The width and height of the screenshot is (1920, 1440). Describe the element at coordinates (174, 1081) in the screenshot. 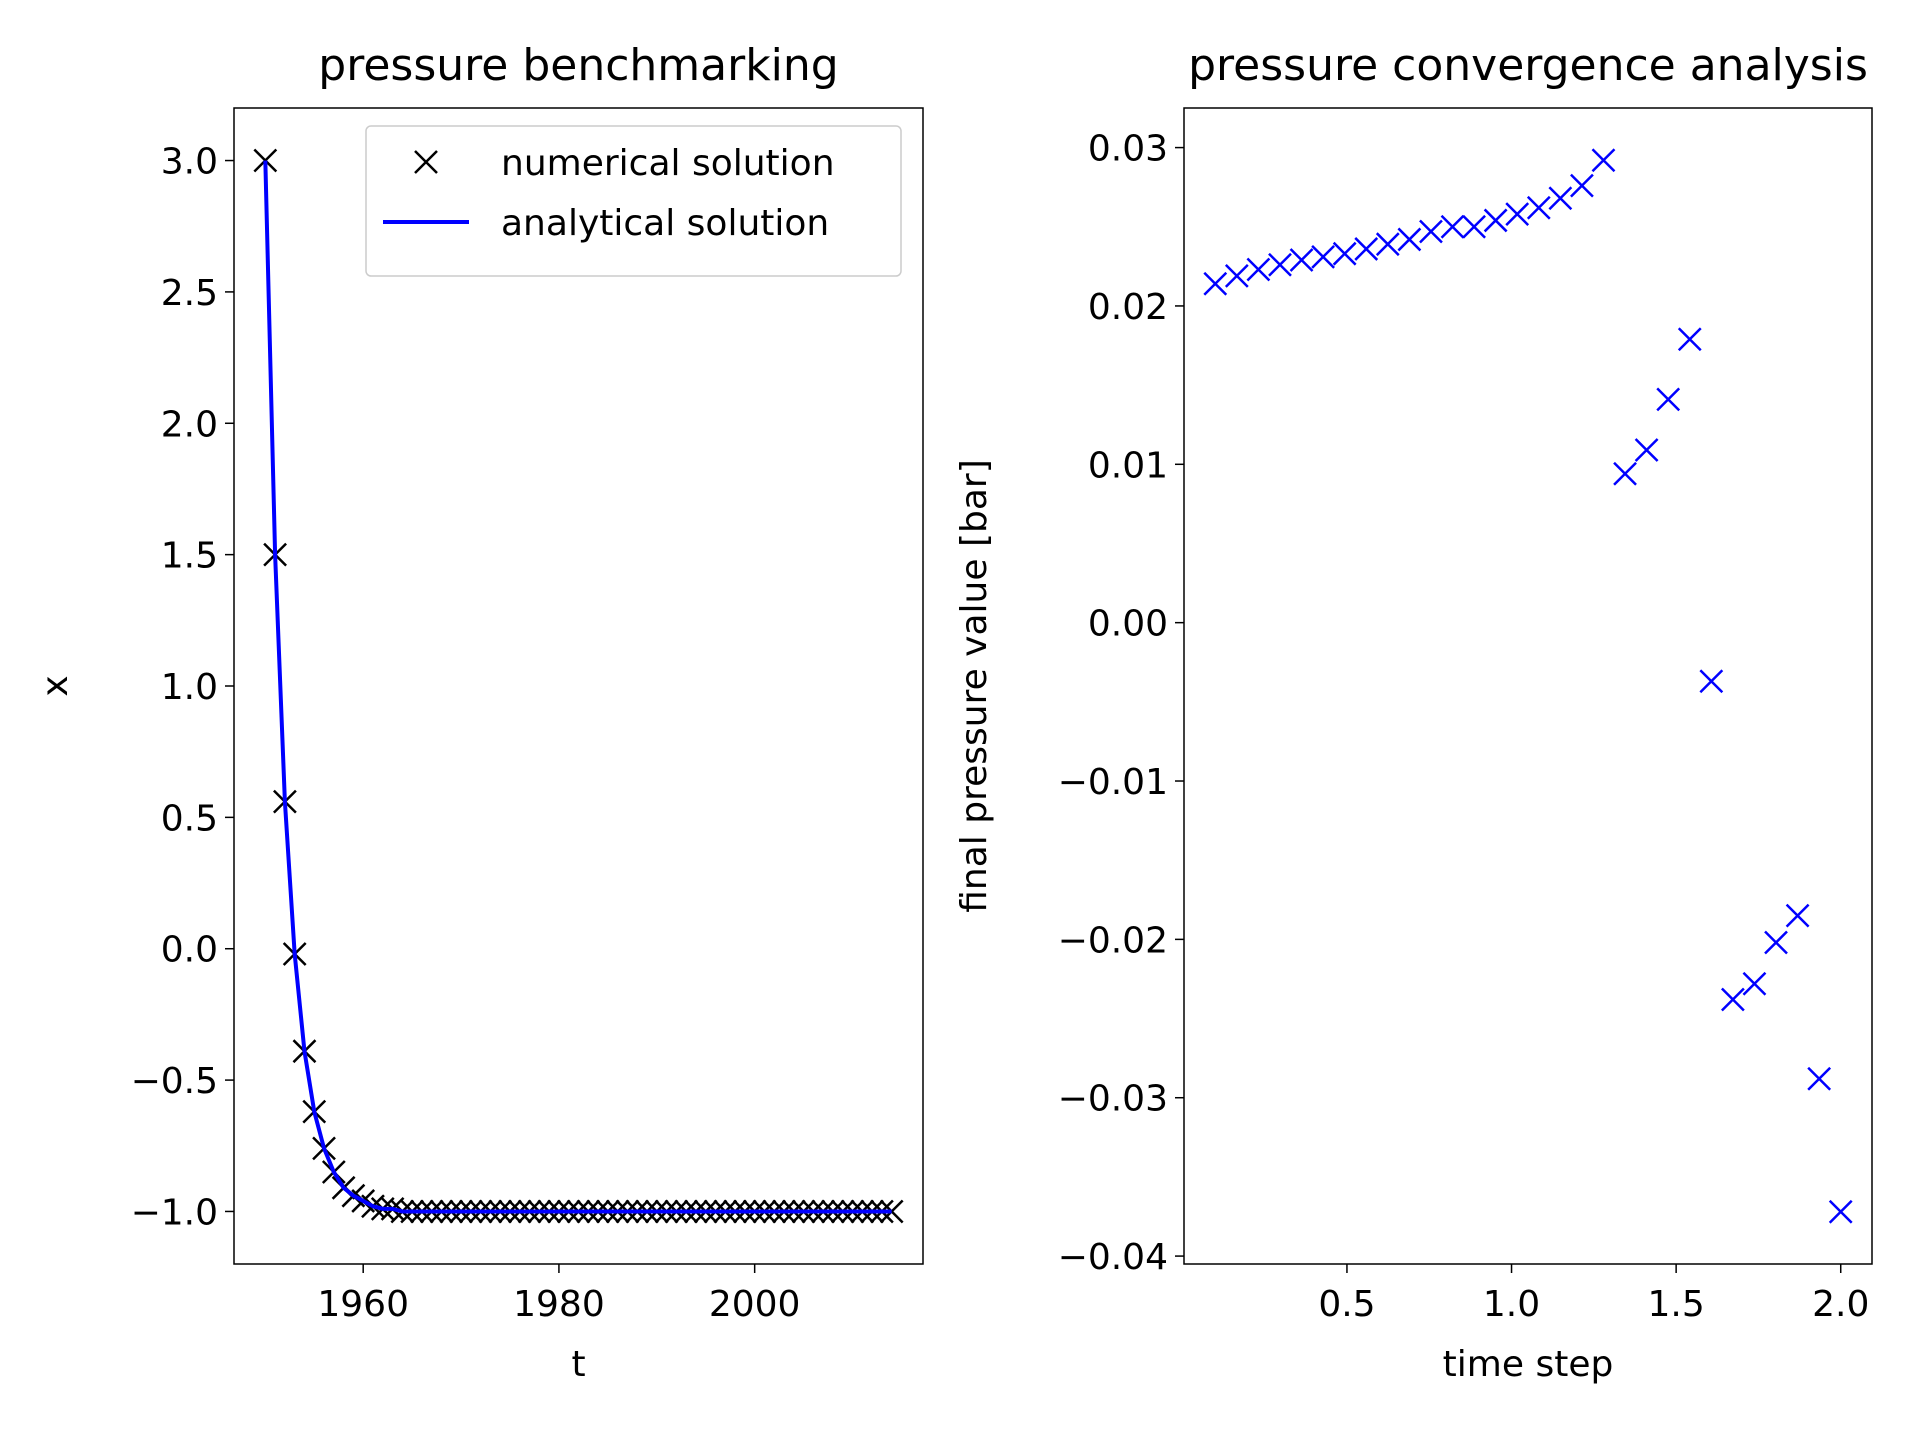

I see `y-tick-label: −0.5` at that location.